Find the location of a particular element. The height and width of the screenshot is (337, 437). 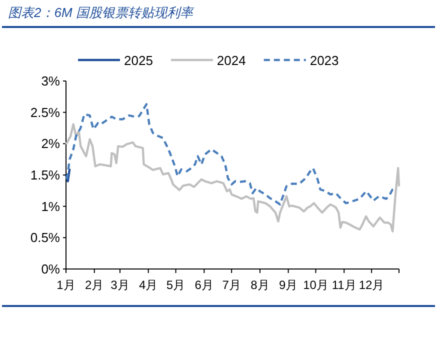

x-tick-label: 11月 is located at coordinates (344, 285).